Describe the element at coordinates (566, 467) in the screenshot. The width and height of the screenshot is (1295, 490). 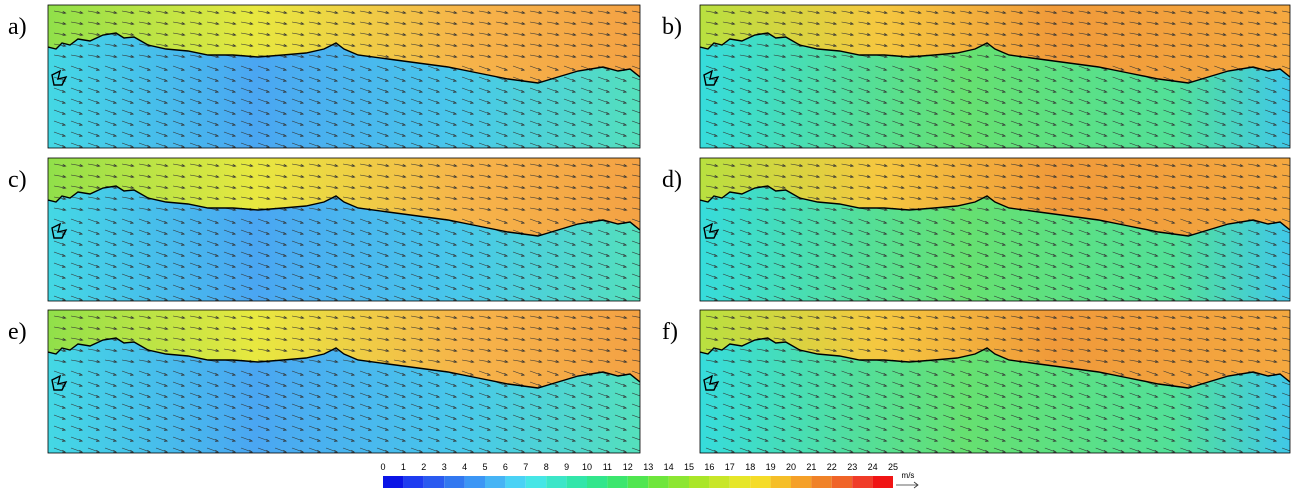
I see `colorbar-tick-label: 9` at that location.